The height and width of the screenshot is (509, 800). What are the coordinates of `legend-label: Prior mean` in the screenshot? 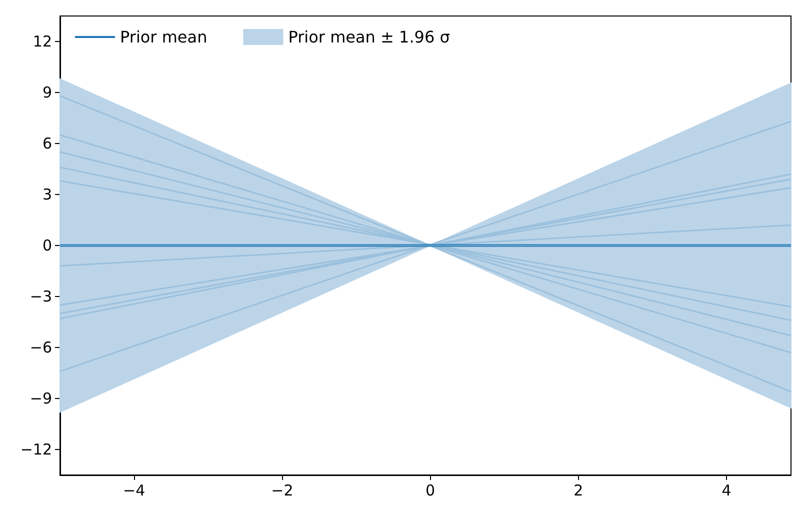 It's located at (164, 37).